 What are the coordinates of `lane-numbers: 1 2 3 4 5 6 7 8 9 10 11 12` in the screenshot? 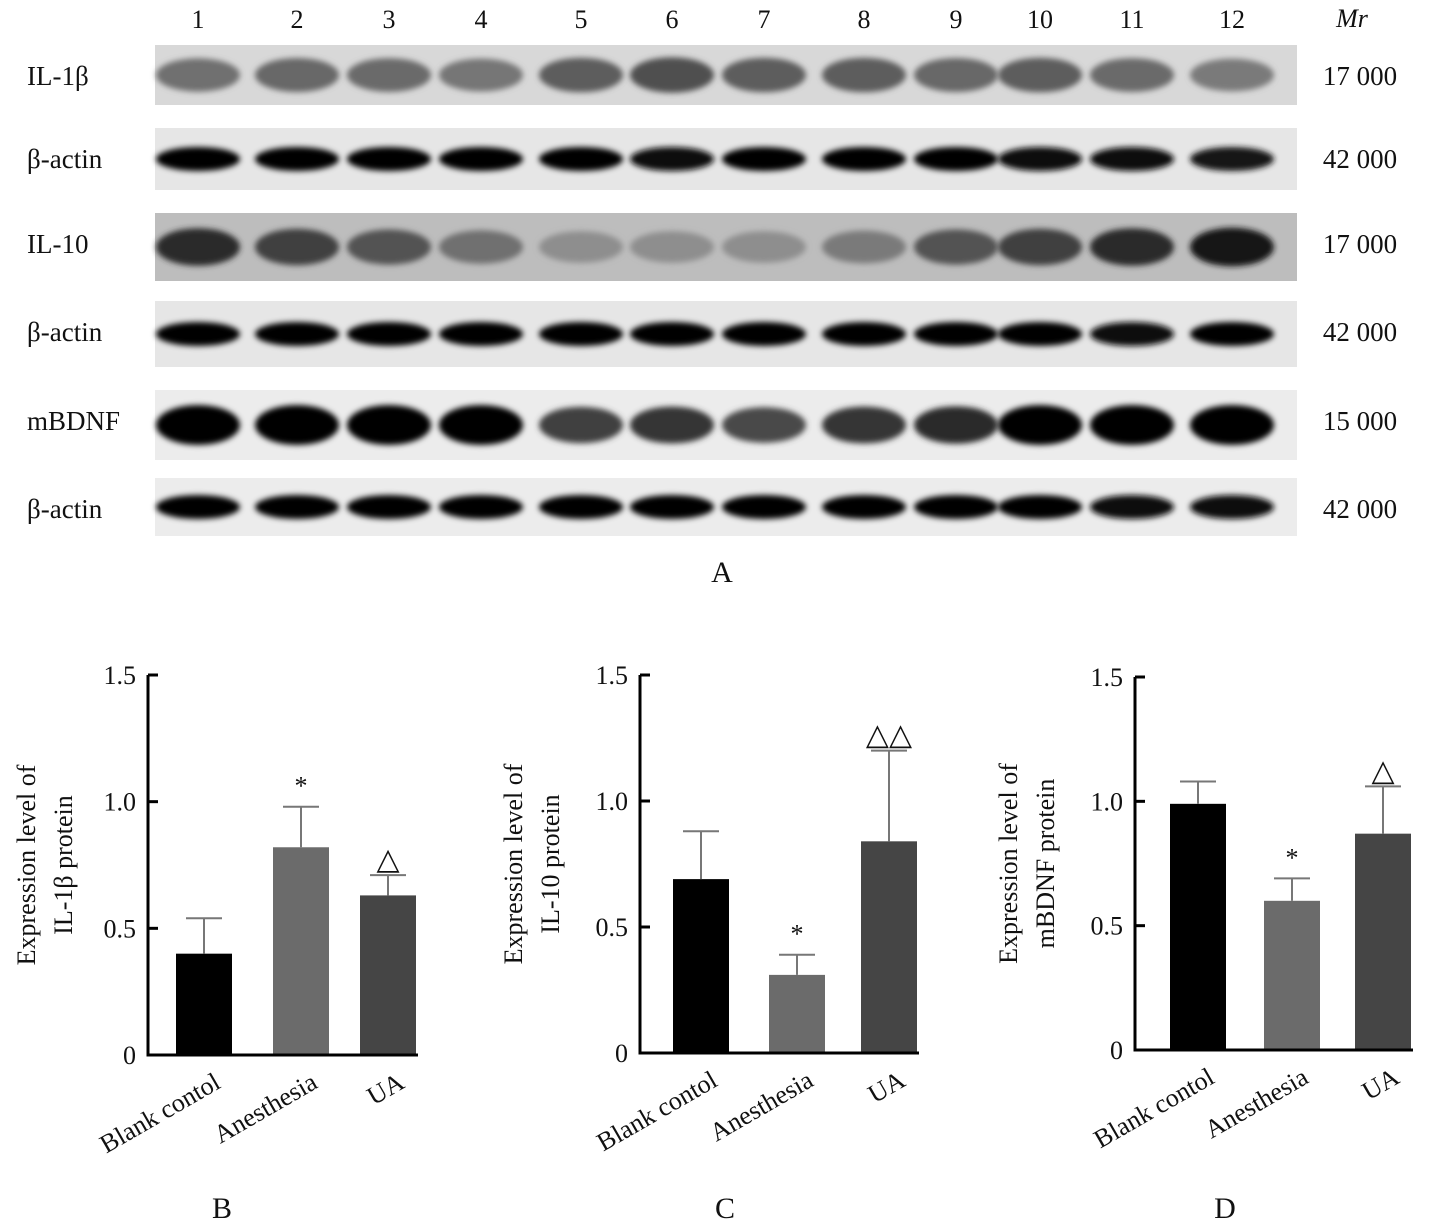 It's located at (719, 19).